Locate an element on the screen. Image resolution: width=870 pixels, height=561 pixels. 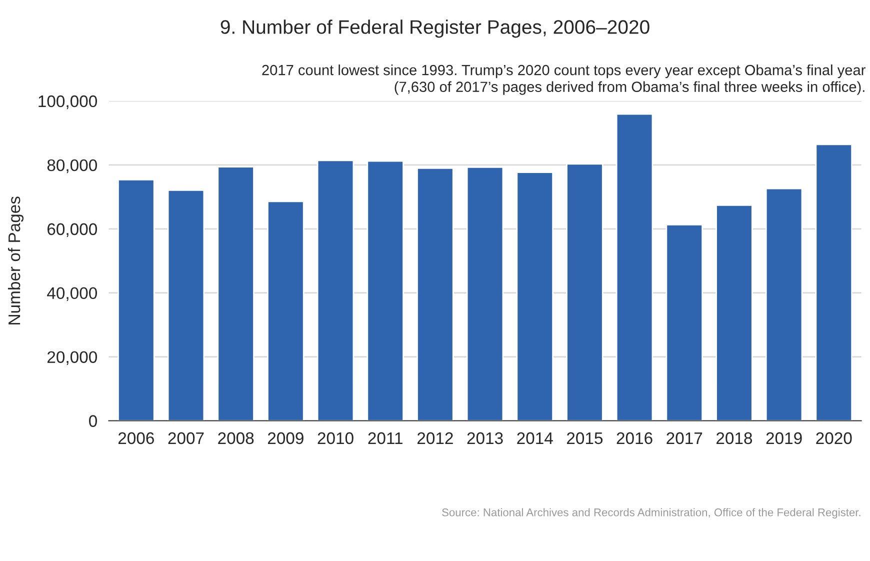
y-tick-label: 0 is located at coordinates (93, 421).